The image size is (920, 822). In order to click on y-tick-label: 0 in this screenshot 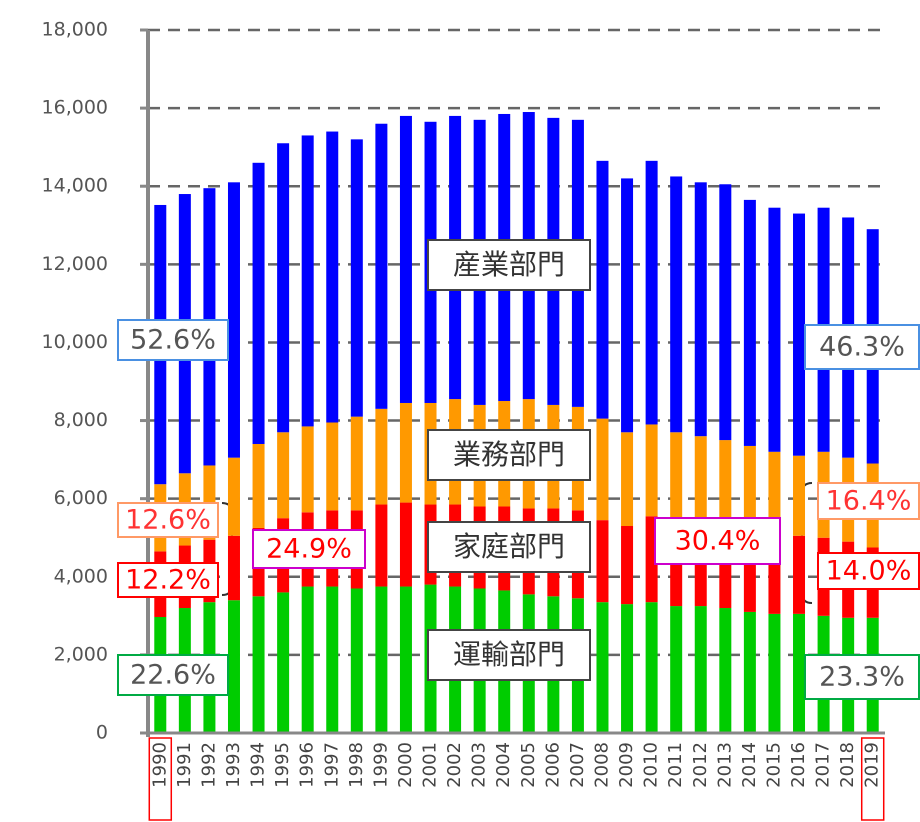, I will do `click(102, 733)`.